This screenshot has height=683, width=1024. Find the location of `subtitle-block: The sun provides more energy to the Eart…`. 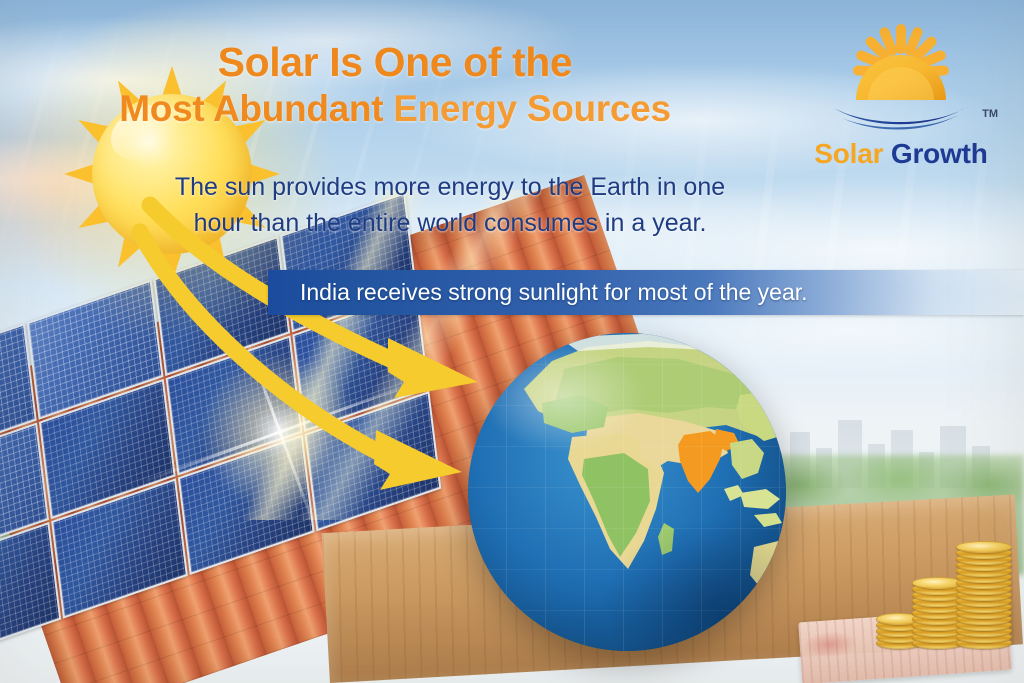

subtitle-block: The sun provides more energy to the Eart… is located at coordinates (450, 205).